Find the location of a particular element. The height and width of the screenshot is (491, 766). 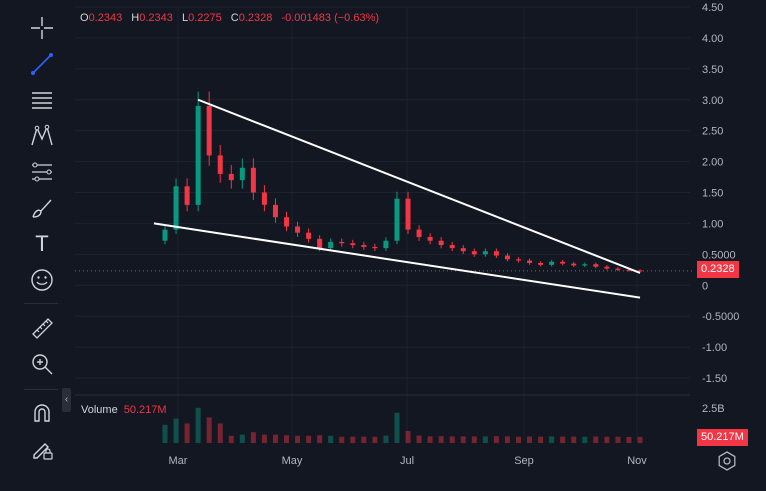

price-tick-label: 2.50 is located at coordinates (712, 132).